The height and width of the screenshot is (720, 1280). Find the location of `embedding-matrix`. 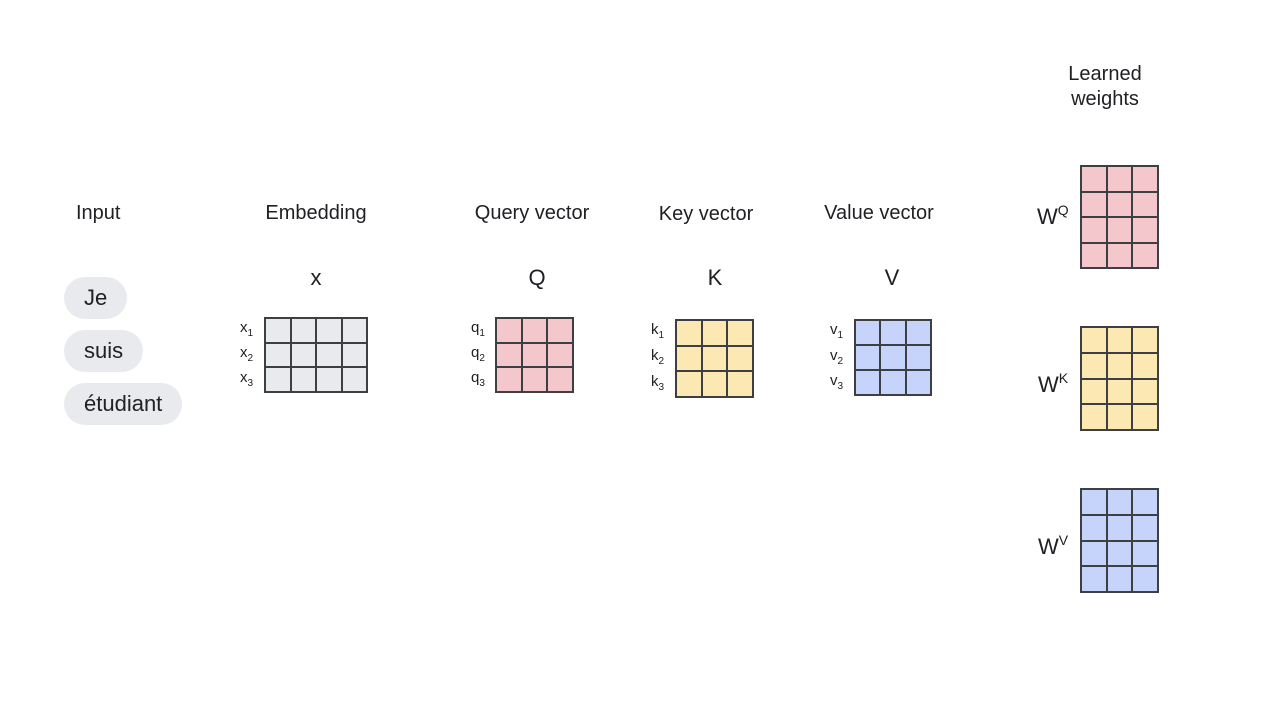

embedding-matrix is located at coordinates (316, 355).